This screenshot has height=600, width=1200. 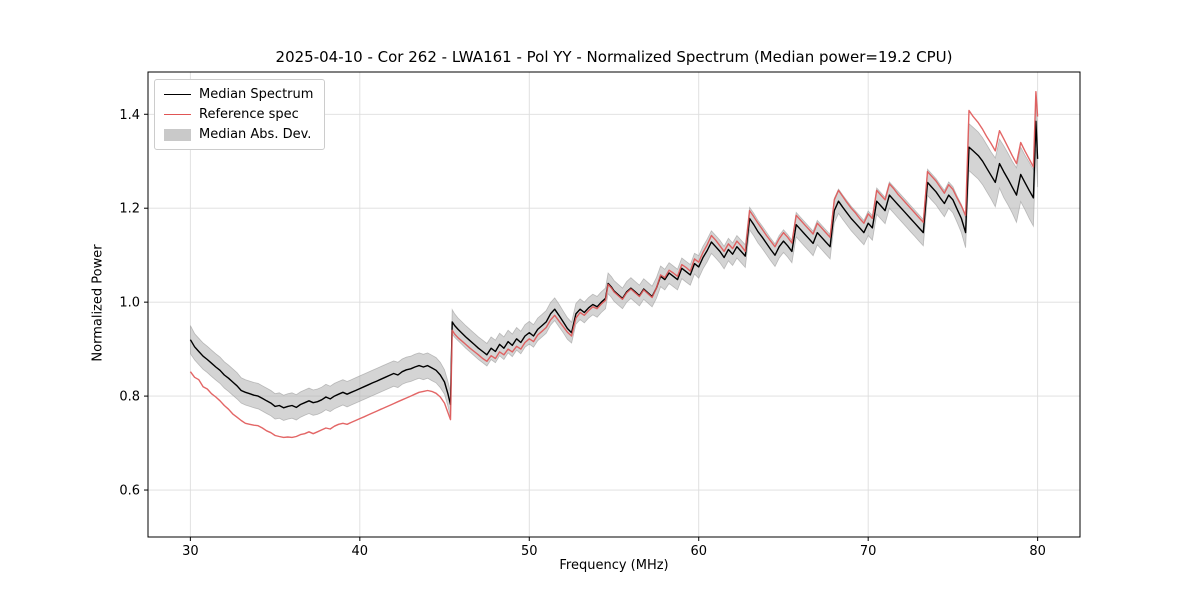 I want to click on y-axis-label: Normalized Power, so click(x=98, y=303).